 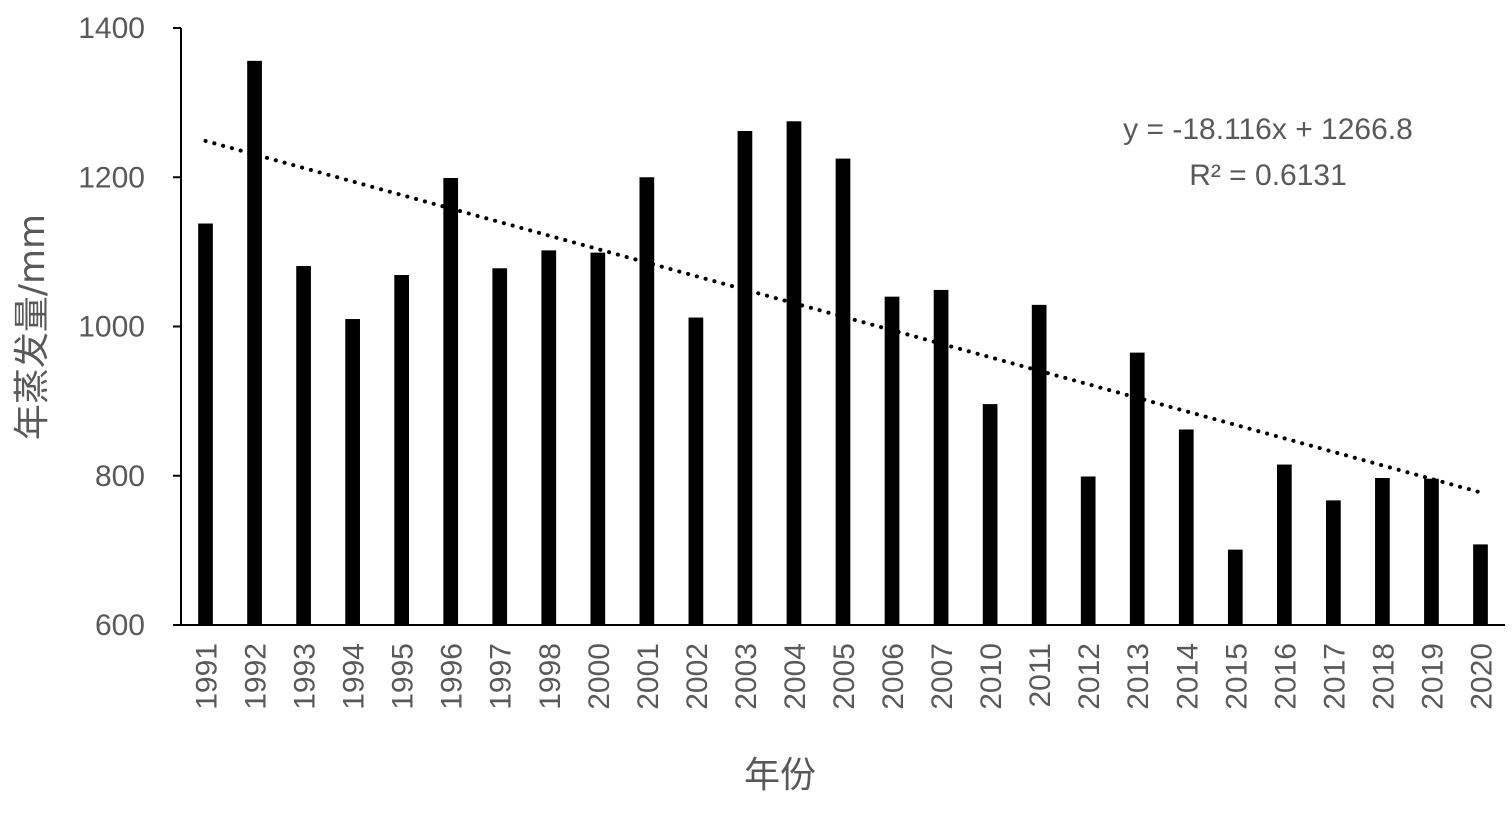 What do you see at coordinates (1268, 175) in the screenshot?
I see `trendline-r-squared: R² = 0.6131` at bounding box center [1268, 175].